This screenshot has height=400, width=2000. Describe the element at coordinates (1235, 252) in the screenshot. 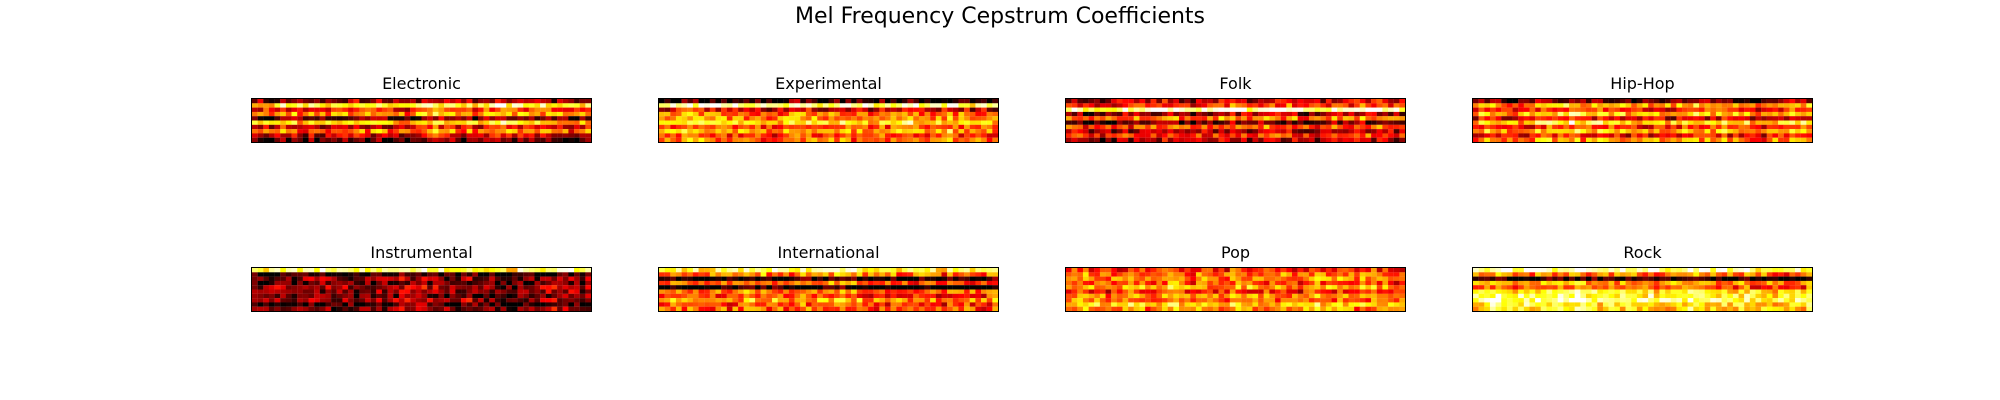

I see `panel-title: Pop` at that location.